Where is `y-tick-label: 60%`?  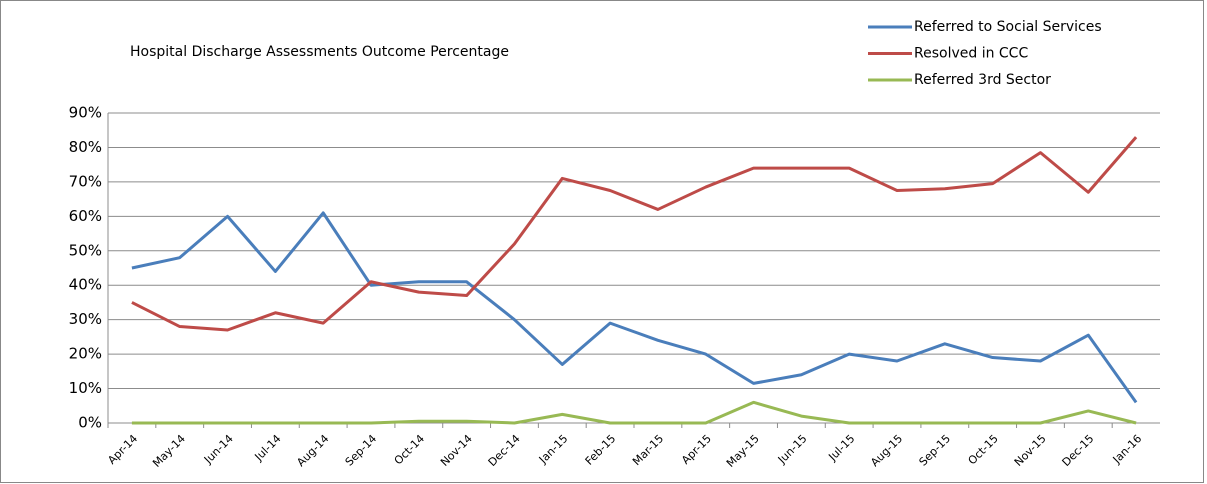
y-tick-label: 60% is located at coordinates (85, 216).